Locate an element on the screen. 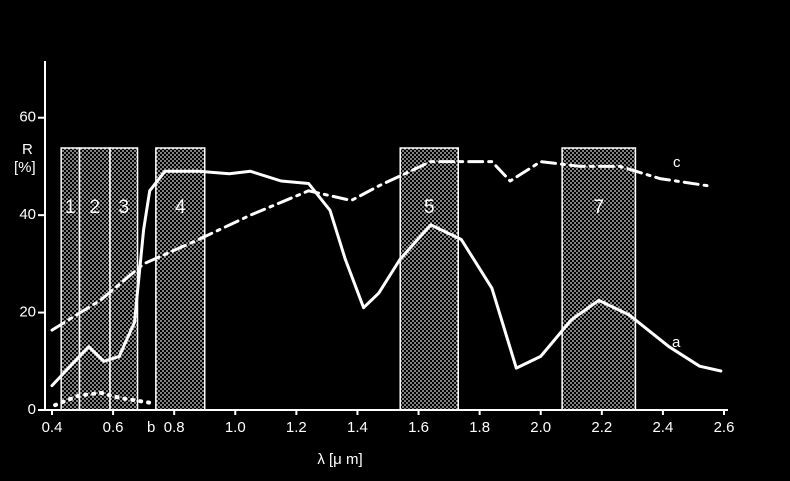  y-axis-label: R is located at coordinates (27, 149).